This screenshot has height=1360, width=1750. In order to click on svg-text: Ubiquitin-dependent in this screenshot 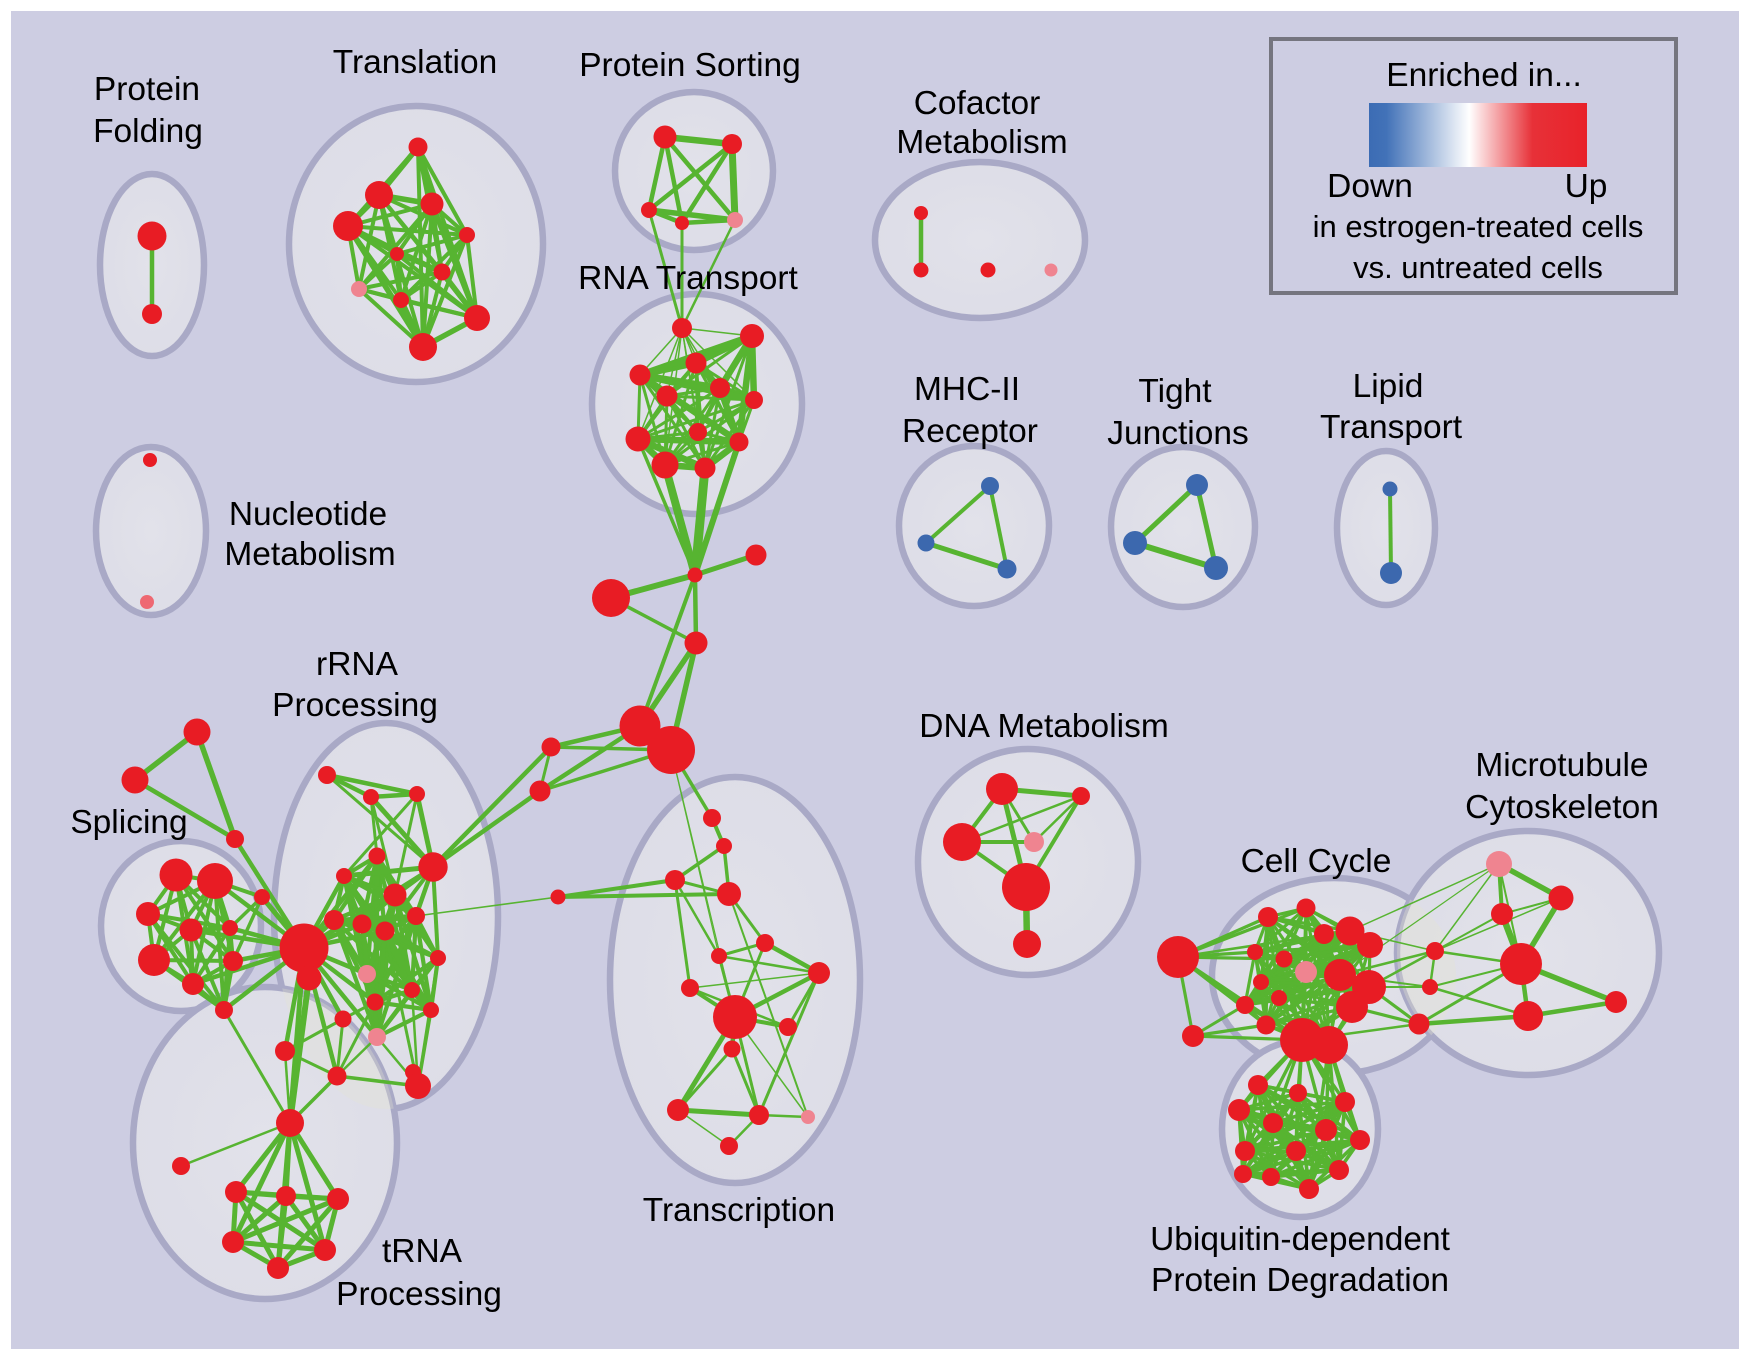, I will do `click(1300, 1239)`.